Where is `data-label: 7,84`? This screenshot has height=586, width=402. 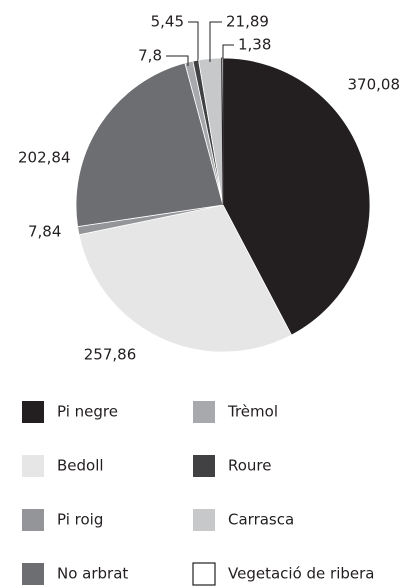 data-label: 7,84 is located at coordinates (44, 232).